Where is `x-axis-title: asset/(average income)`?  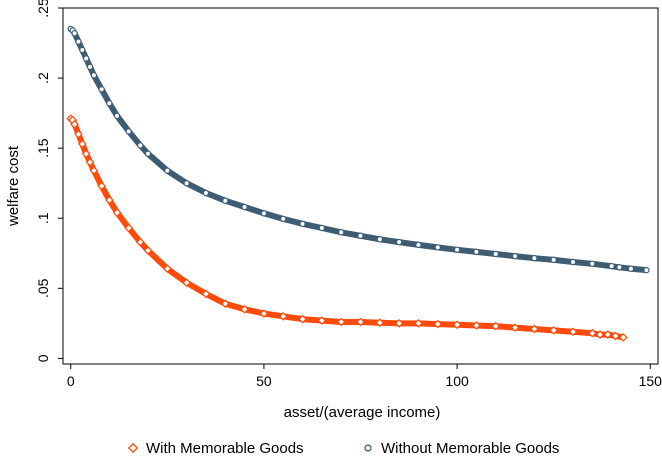 x-axis-title: asset/(average income) is located at coordinates (362, 412).